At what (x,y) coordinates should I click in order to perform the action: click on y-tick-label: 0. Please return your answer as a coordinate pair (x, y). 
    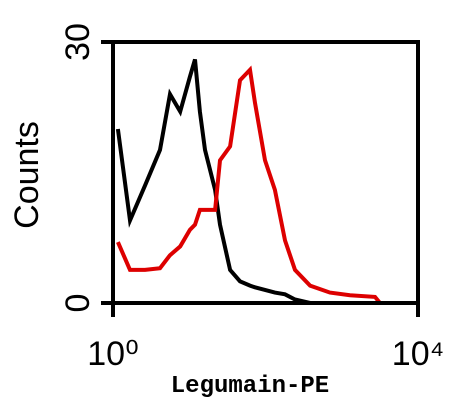
    Looking at the image, I should click on (78, 303).